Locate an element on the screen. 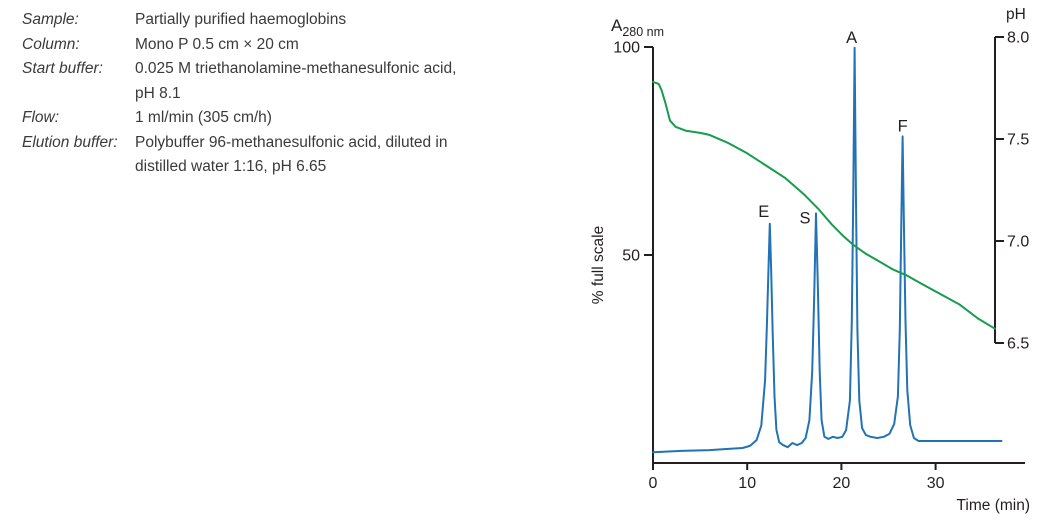  percent-full-scale-label: % full scale is located at coordinates (598, 265).